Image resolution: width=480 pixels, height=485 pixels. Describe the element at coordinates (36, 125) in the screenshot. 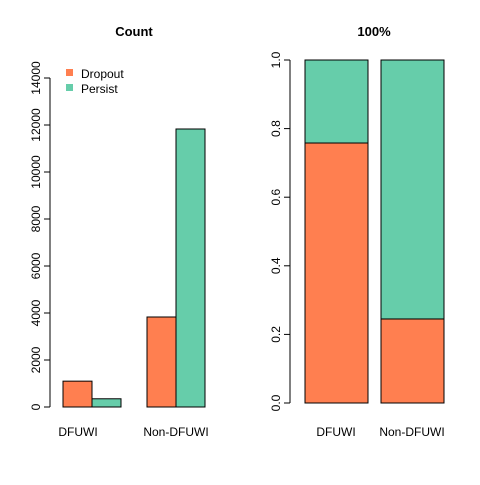

I see `y-tick-label: 12000` at that location.